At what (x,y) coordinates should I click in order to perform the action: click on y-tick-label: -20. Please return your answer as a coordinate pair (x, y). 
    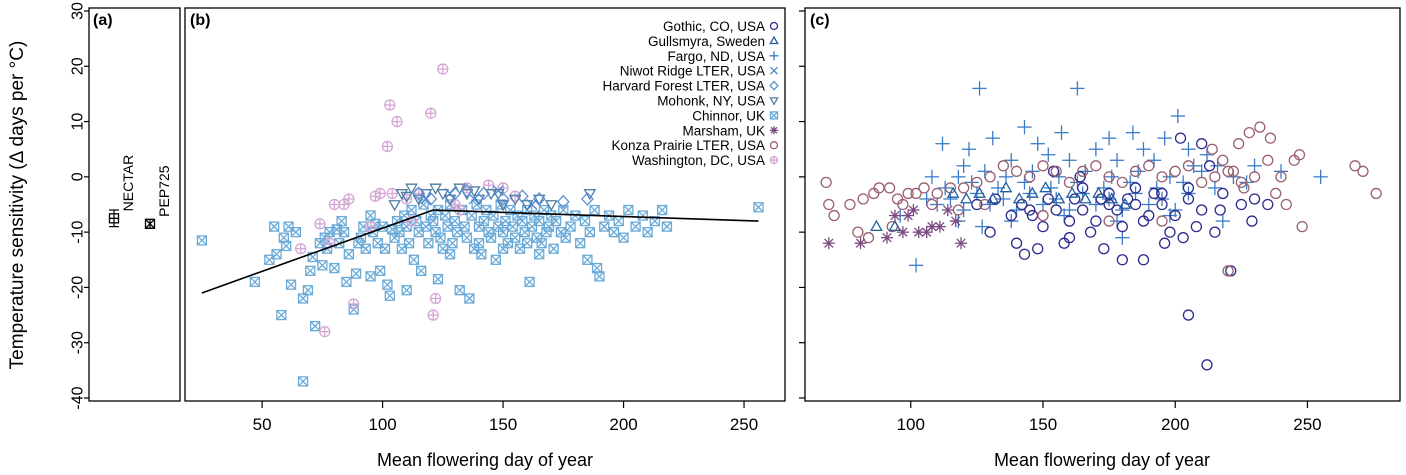
    Looking at the image, I should click on (78, 287).